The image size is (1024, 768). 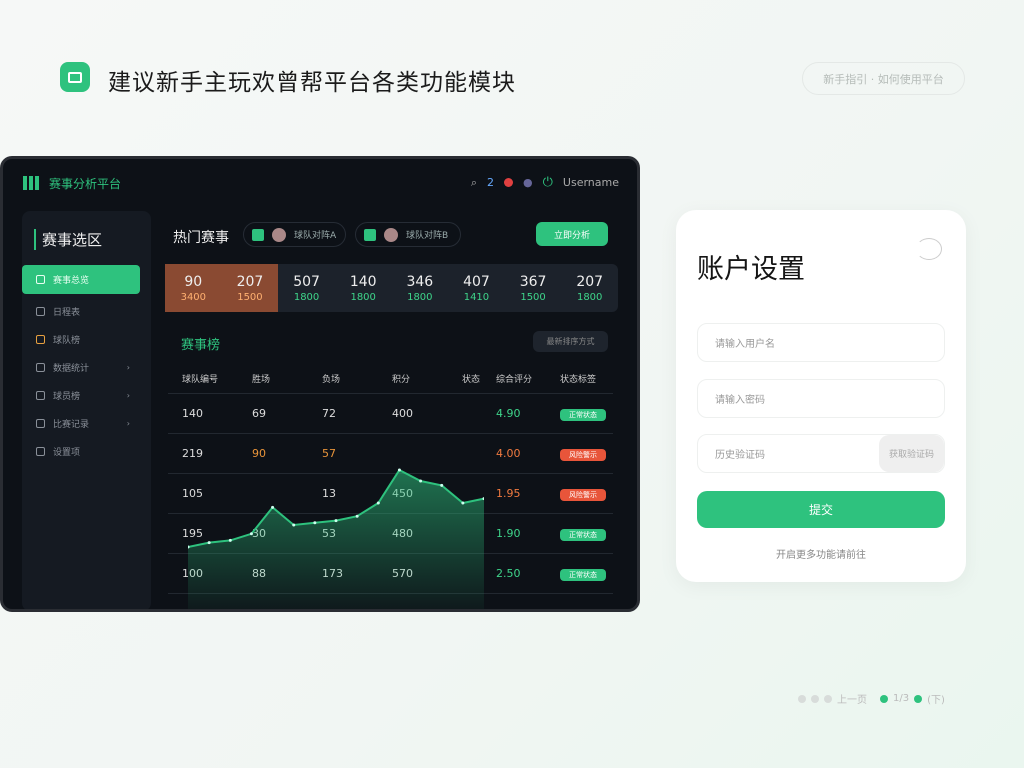 I want to click on table-row: 105 13 450 1.95 风险警示, so click(x=390, y=494).